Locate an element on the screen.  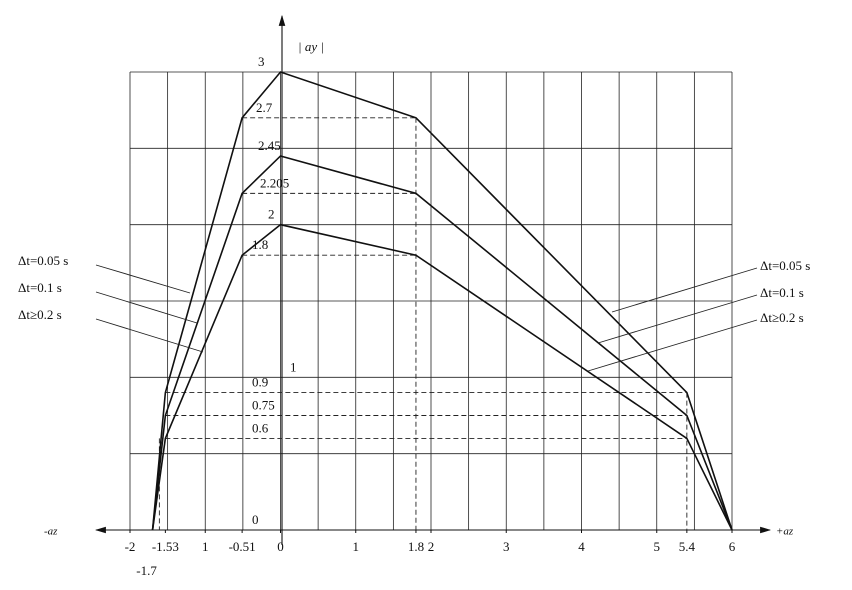
x-tick-label: 6 is located at coordinates (732, 546).